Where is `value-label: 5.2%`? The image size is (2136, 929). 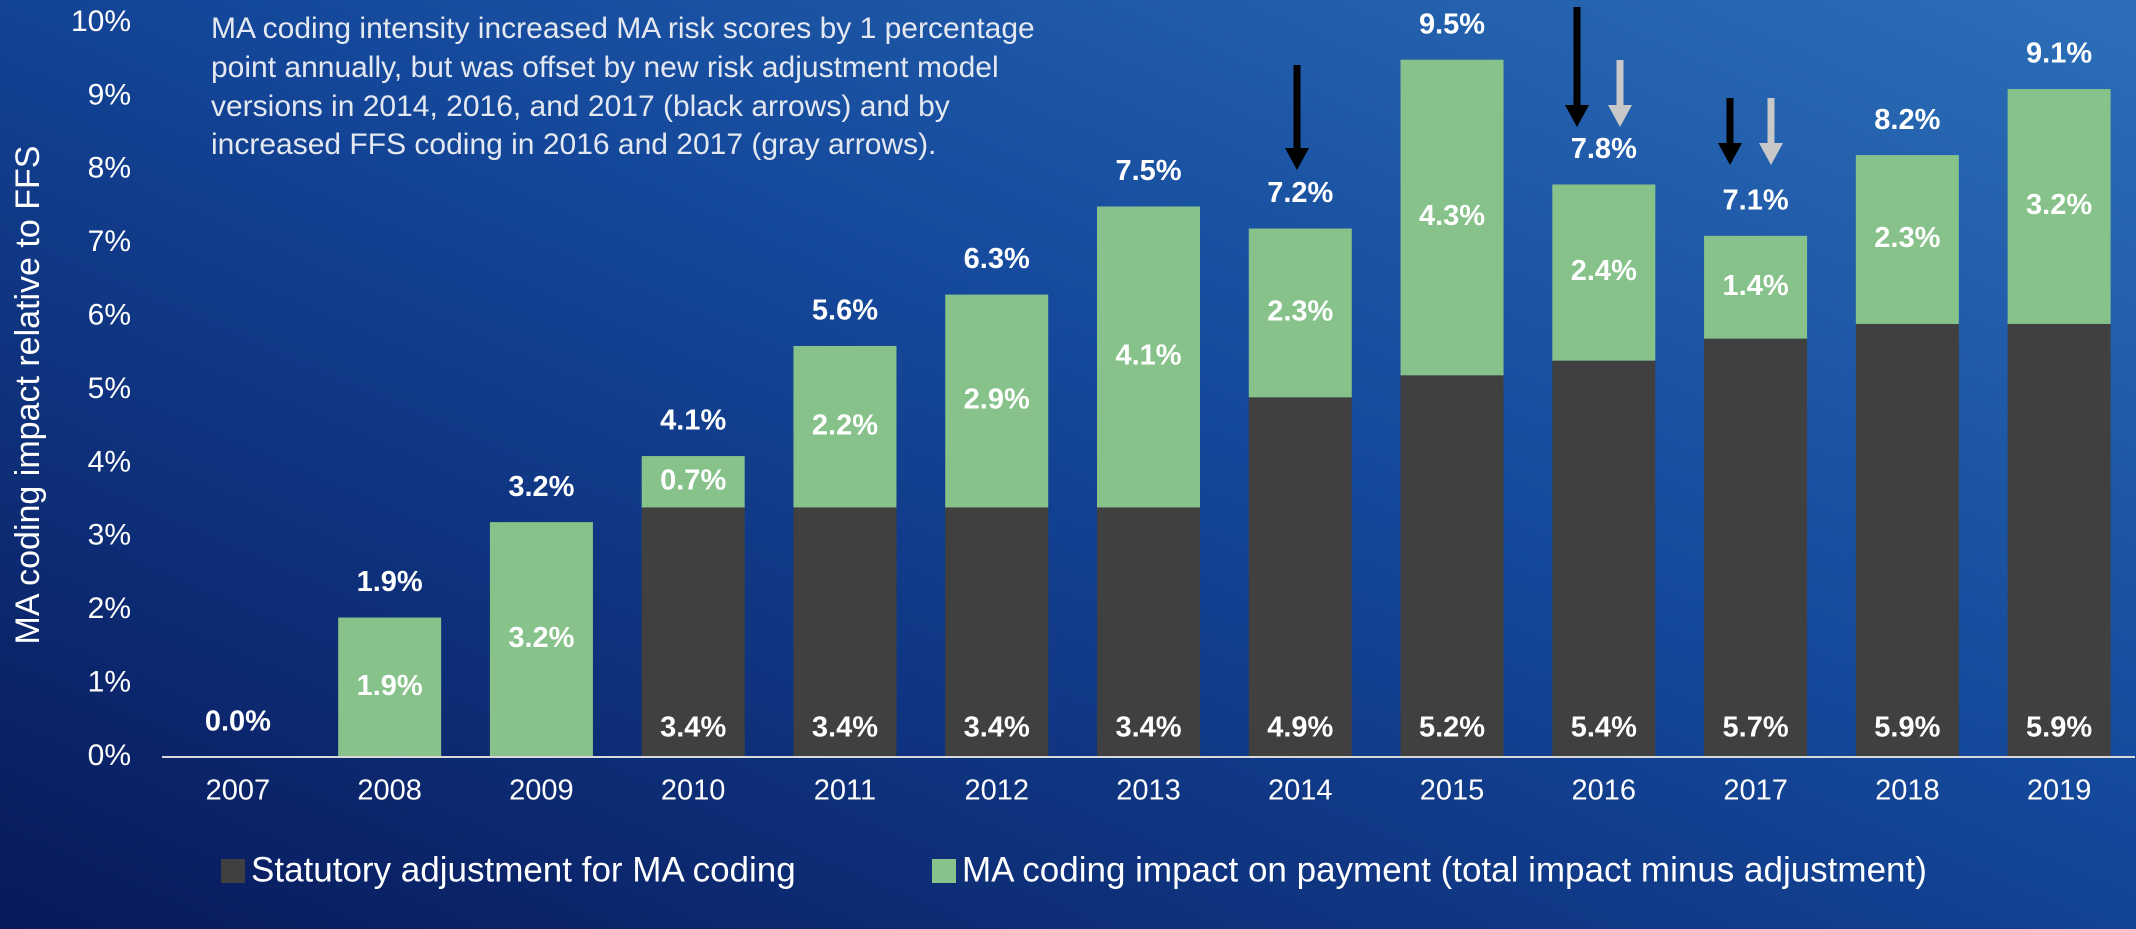
value-label: 5.2% is located at coordinates (1452, 728).